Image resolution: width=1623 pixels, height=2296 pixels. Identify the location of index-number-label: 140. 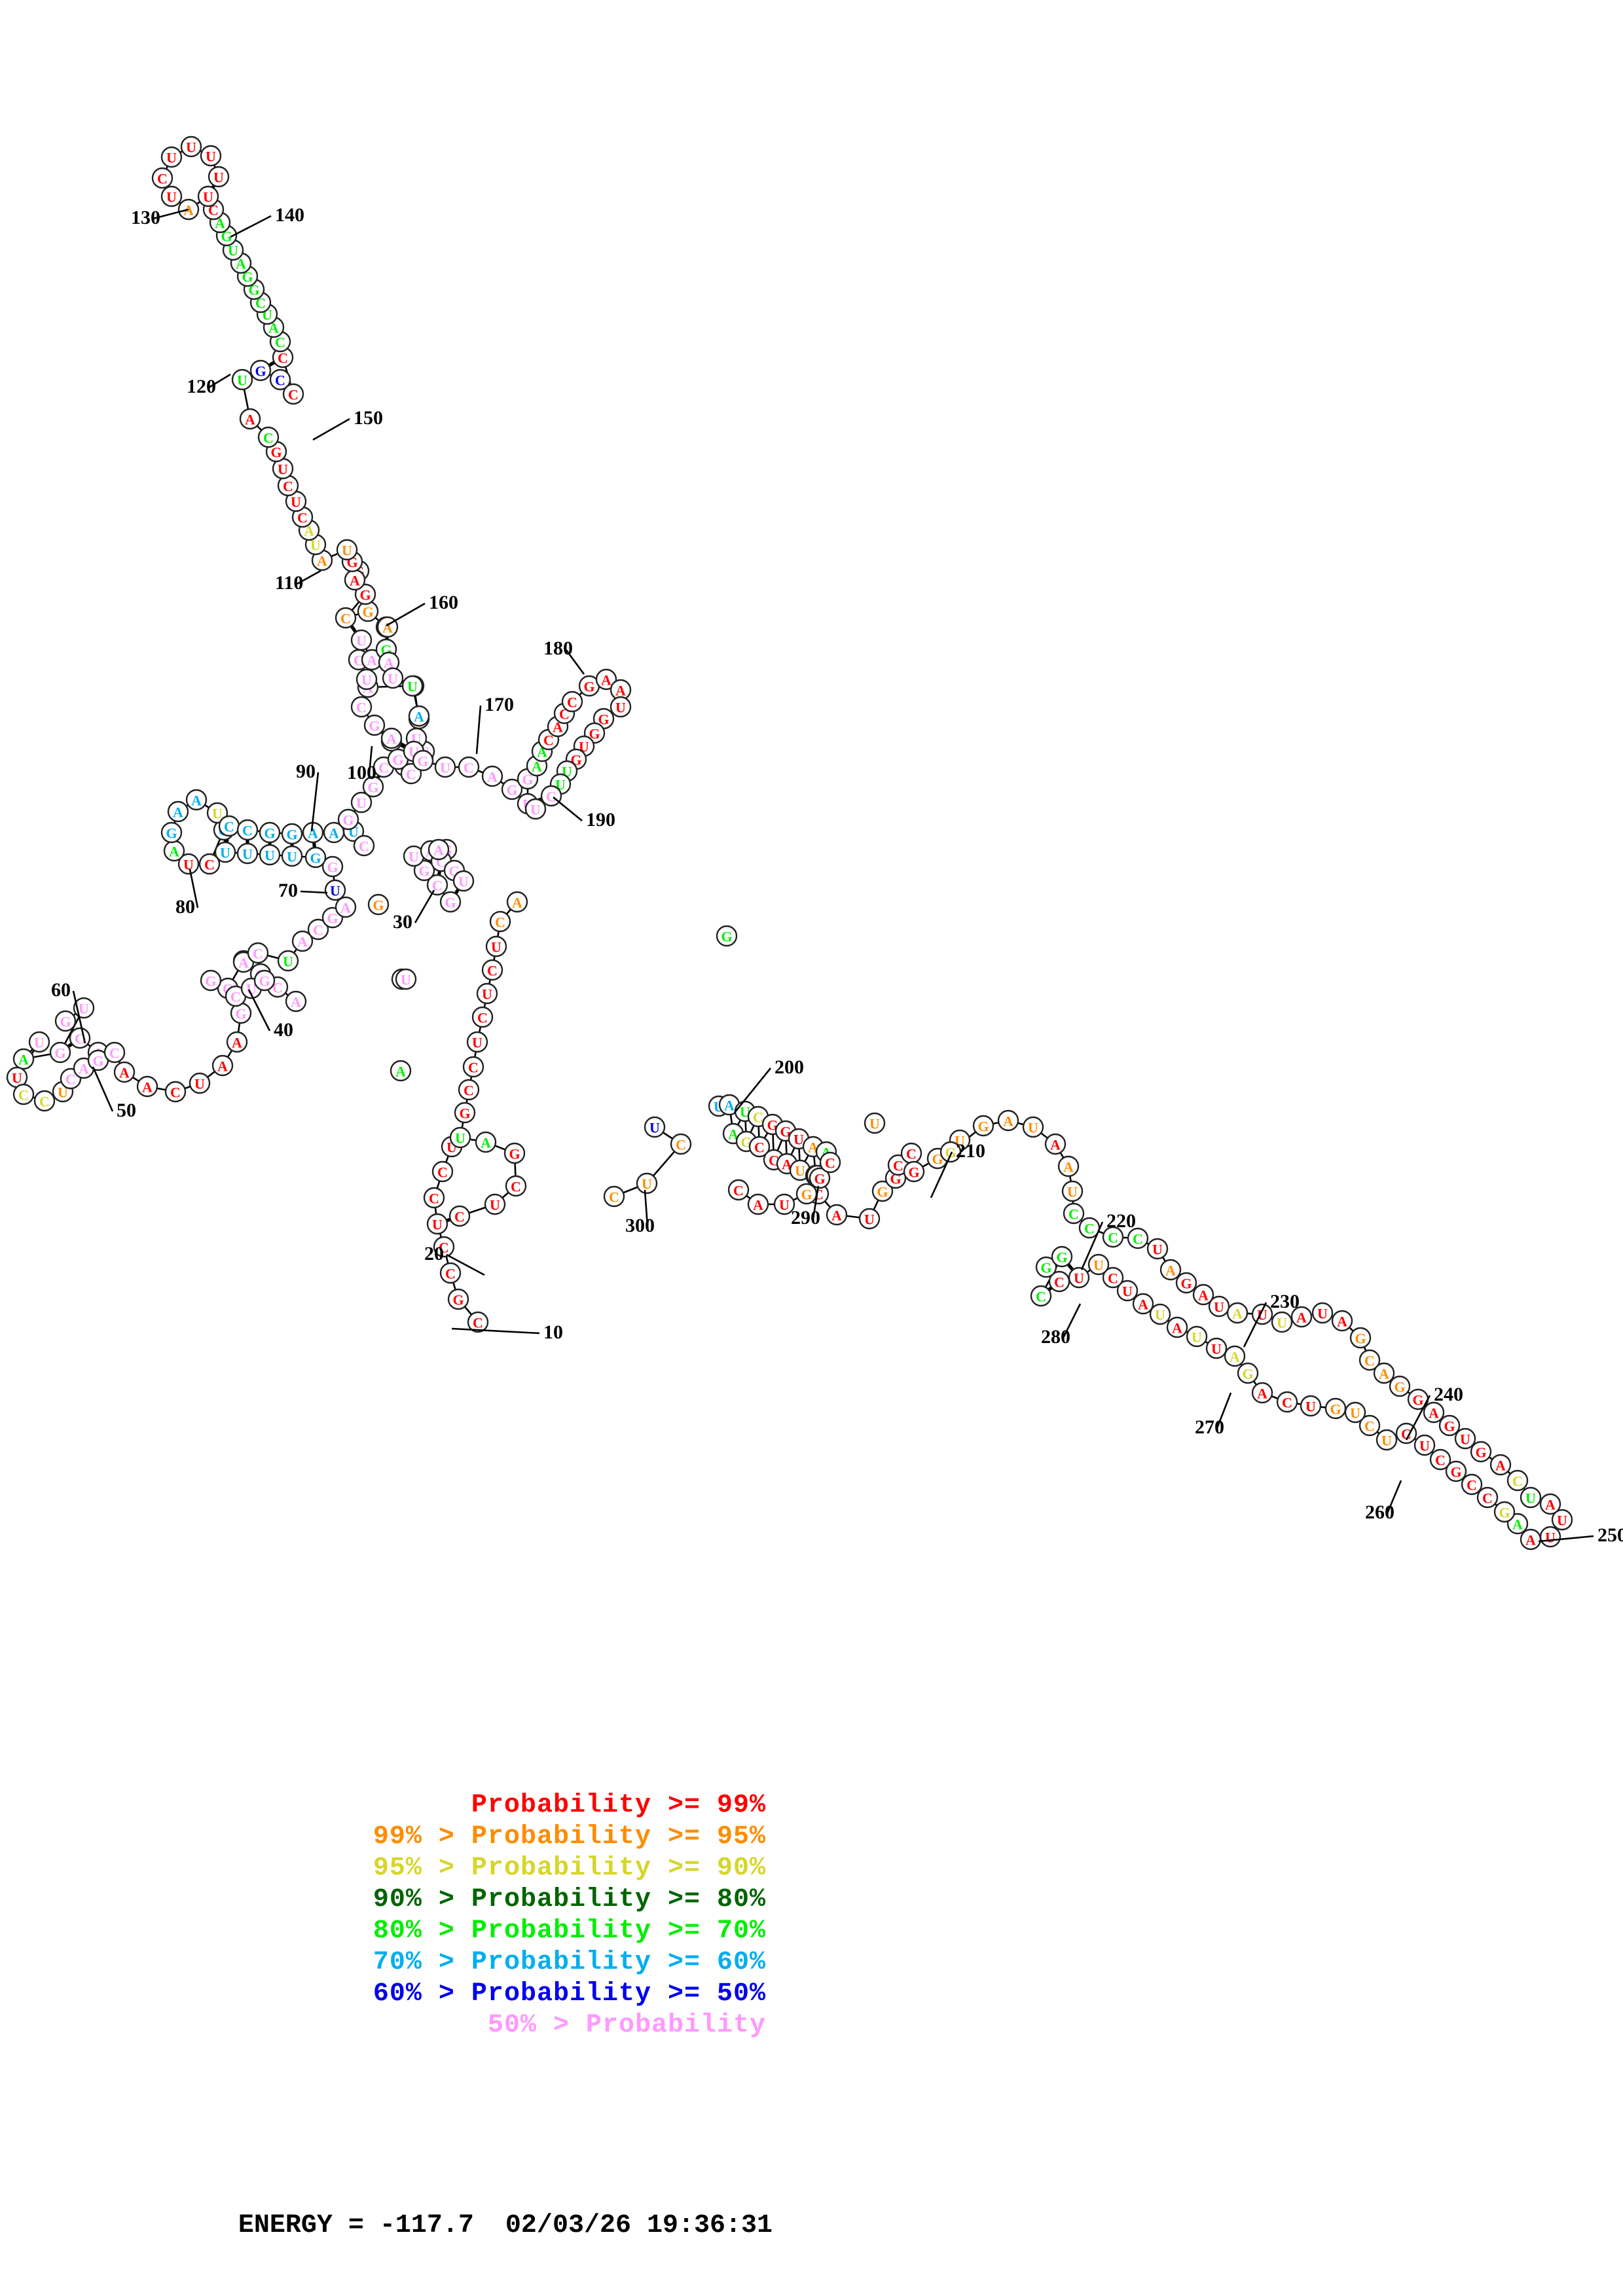
(289, 215).